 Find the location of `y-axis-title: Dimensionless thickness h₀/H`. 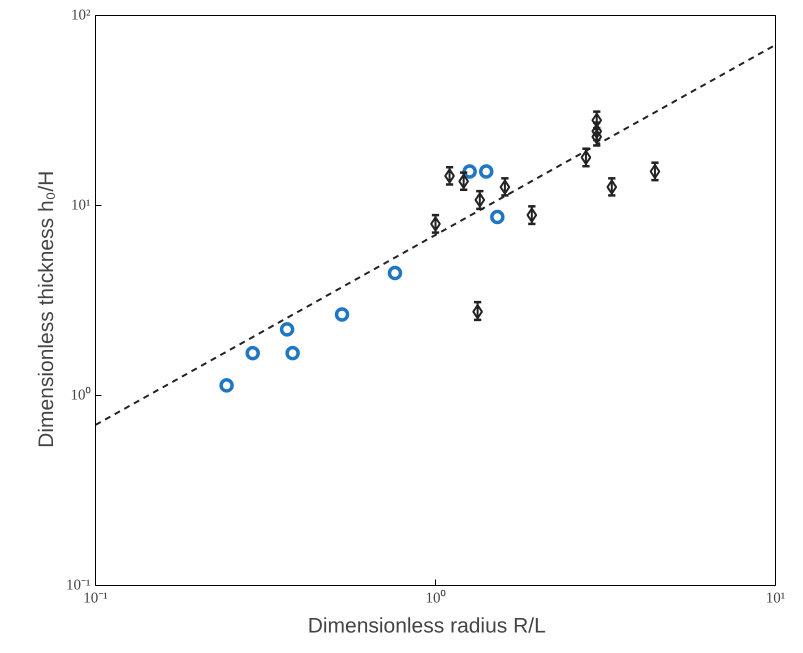

y-axis-title: Dimensionless thickness h₀/H is located at coordinates (46, 309).